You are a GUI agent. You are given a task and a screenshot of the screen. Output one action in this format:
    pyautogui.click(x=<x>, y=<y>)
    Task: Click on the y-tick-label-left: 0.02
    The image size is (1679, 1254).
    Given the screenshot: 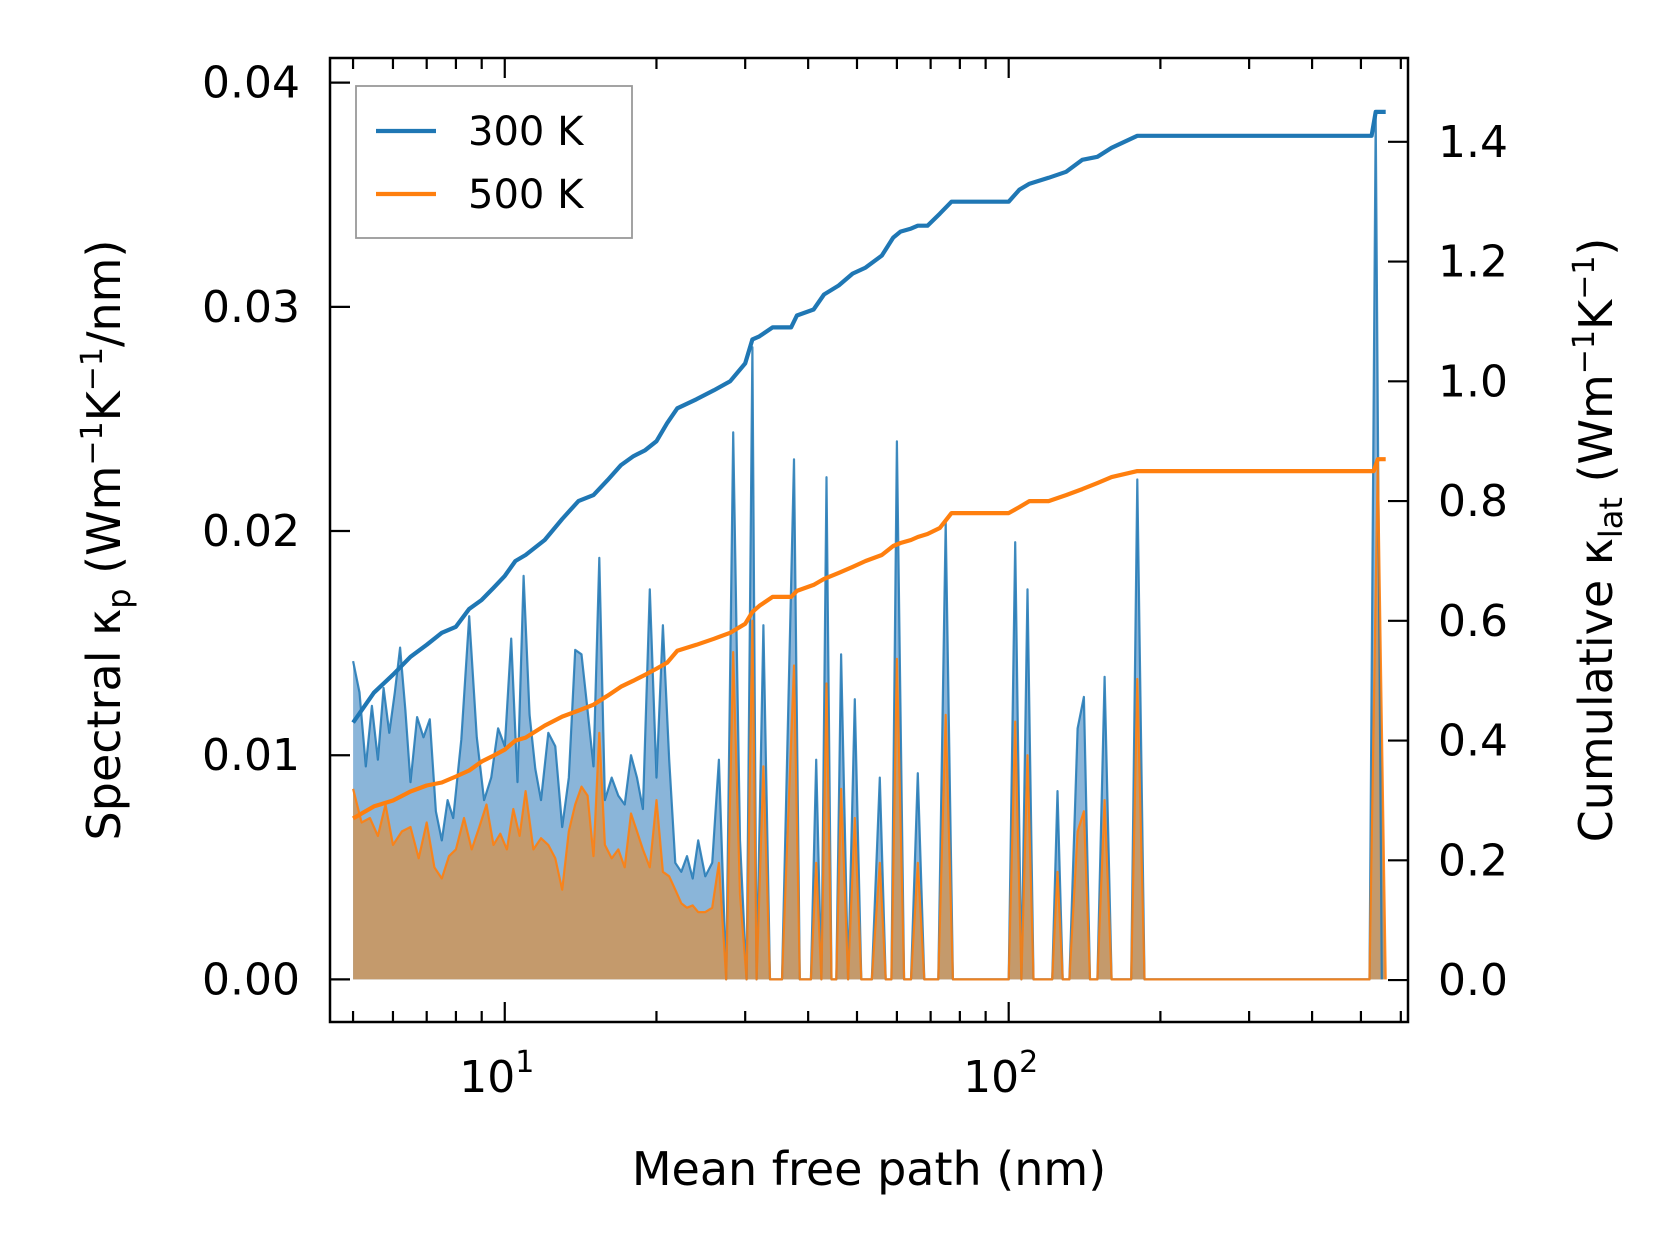 What is the action you would take?
    pyautogui.click(x=251, y=531)
    